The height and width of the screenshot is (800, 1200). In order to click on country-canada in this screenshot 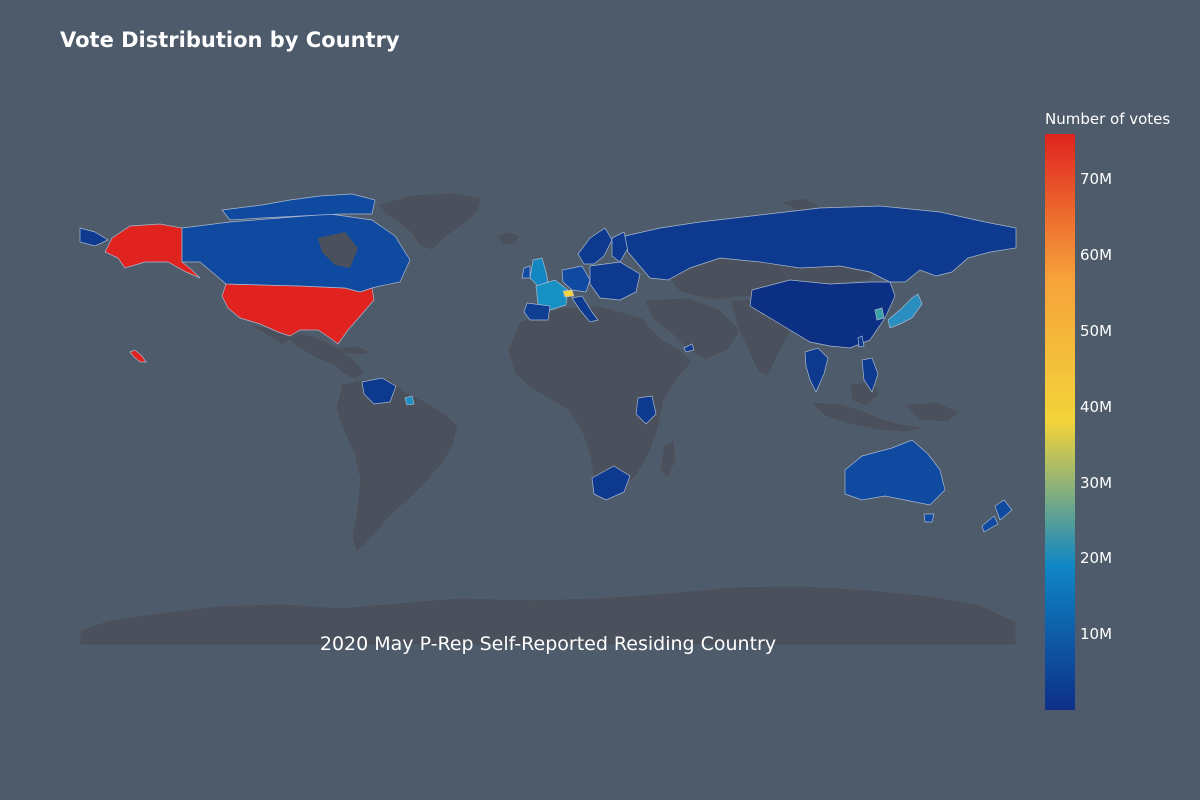, I will do `click(296, 253)`.